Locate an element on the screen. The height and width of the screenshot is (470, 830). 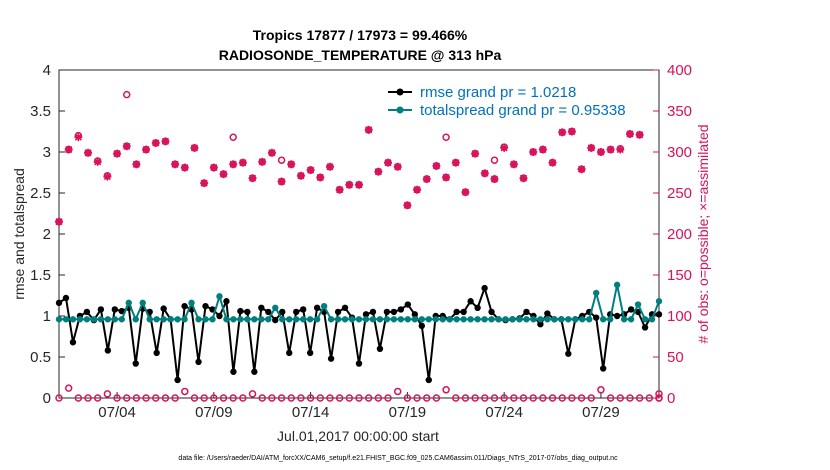
y2-tick-label: 350 is located at coordinates (679, 111).